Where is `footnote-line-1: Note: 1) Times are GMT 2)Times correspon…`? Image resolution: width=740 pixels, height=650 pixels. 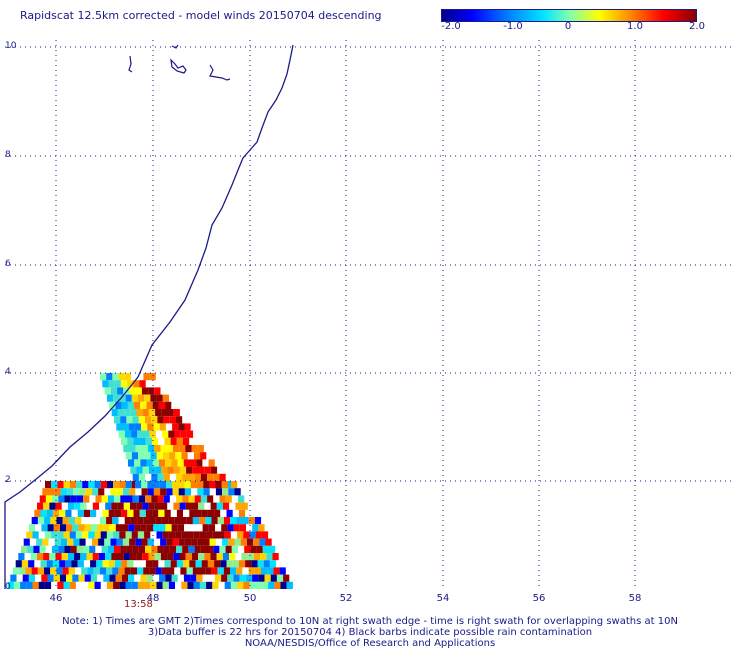
footnote-line-1: Note: 1) Times are GMT 2)Times correspon… is located at coordinates (370, 621).